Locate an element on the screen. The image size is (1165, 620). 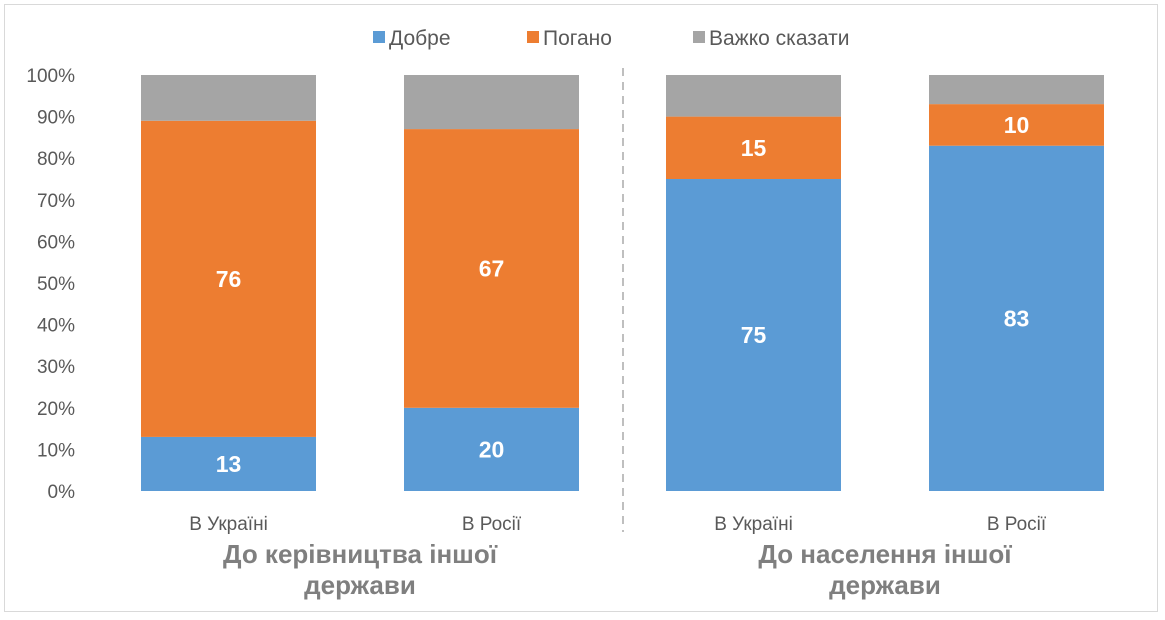
legend-label: Погано is located at coordinates (577, 38).